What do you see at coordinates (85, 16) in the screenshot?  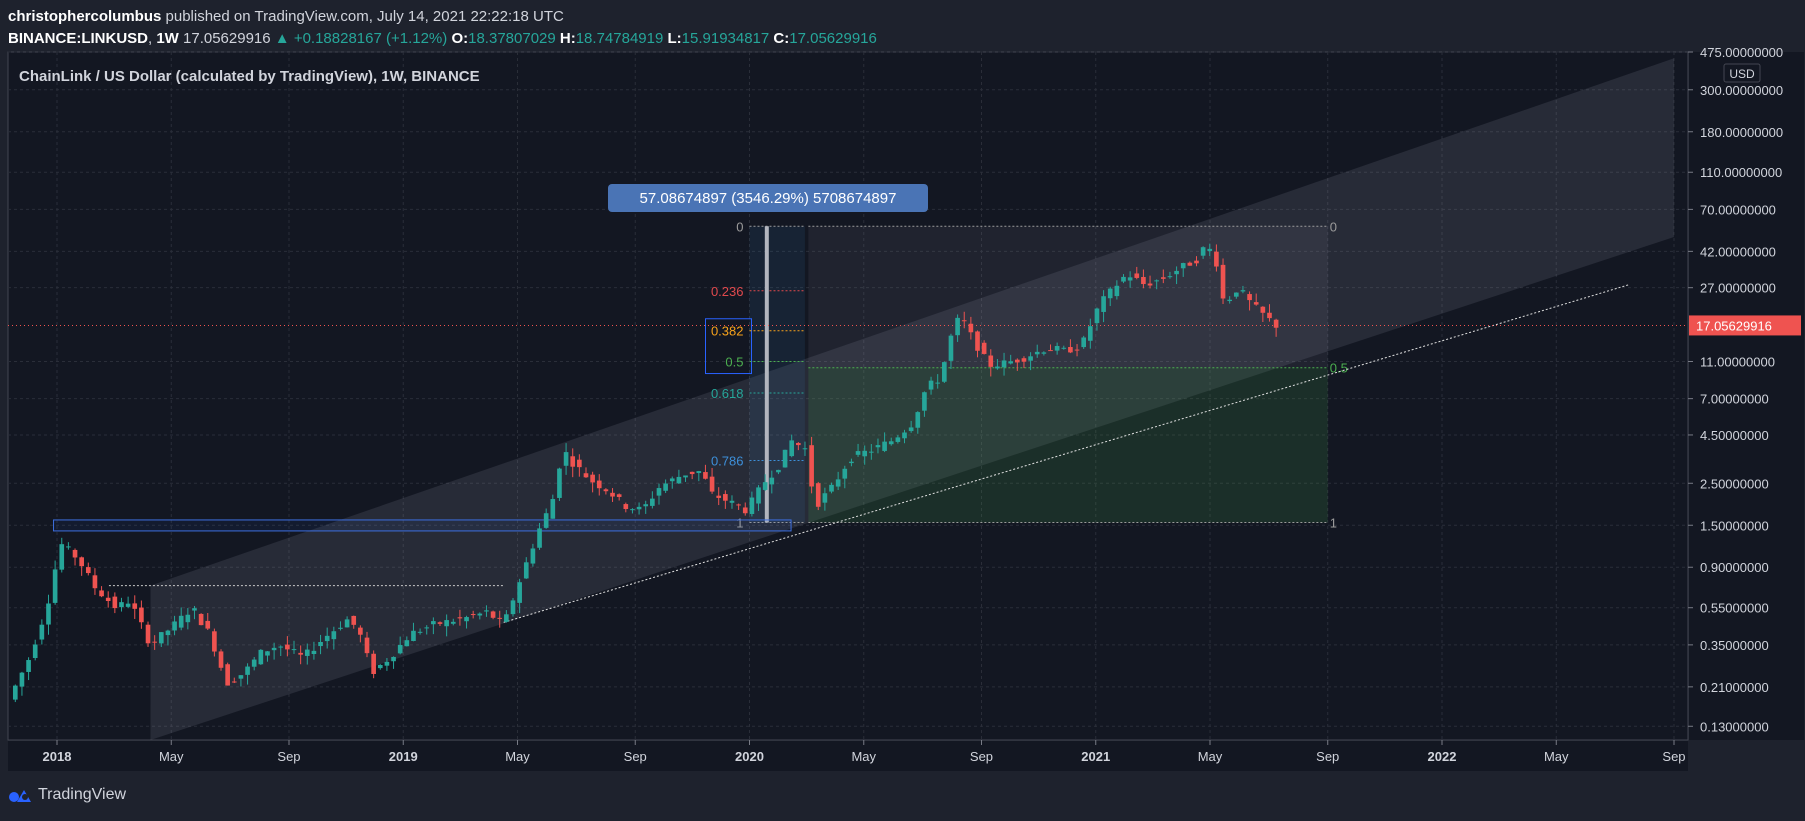 I see `author-name: christophercolumbus` at bounding box center [85, 16].